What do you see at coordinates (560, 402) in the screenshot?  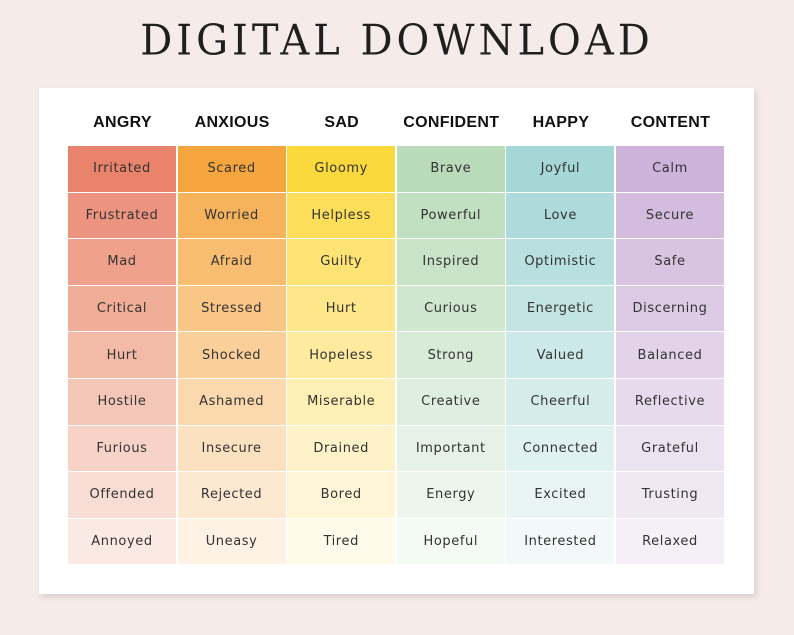 I see `emotion-cell: Cheerful` at bounding box center [560, 402].